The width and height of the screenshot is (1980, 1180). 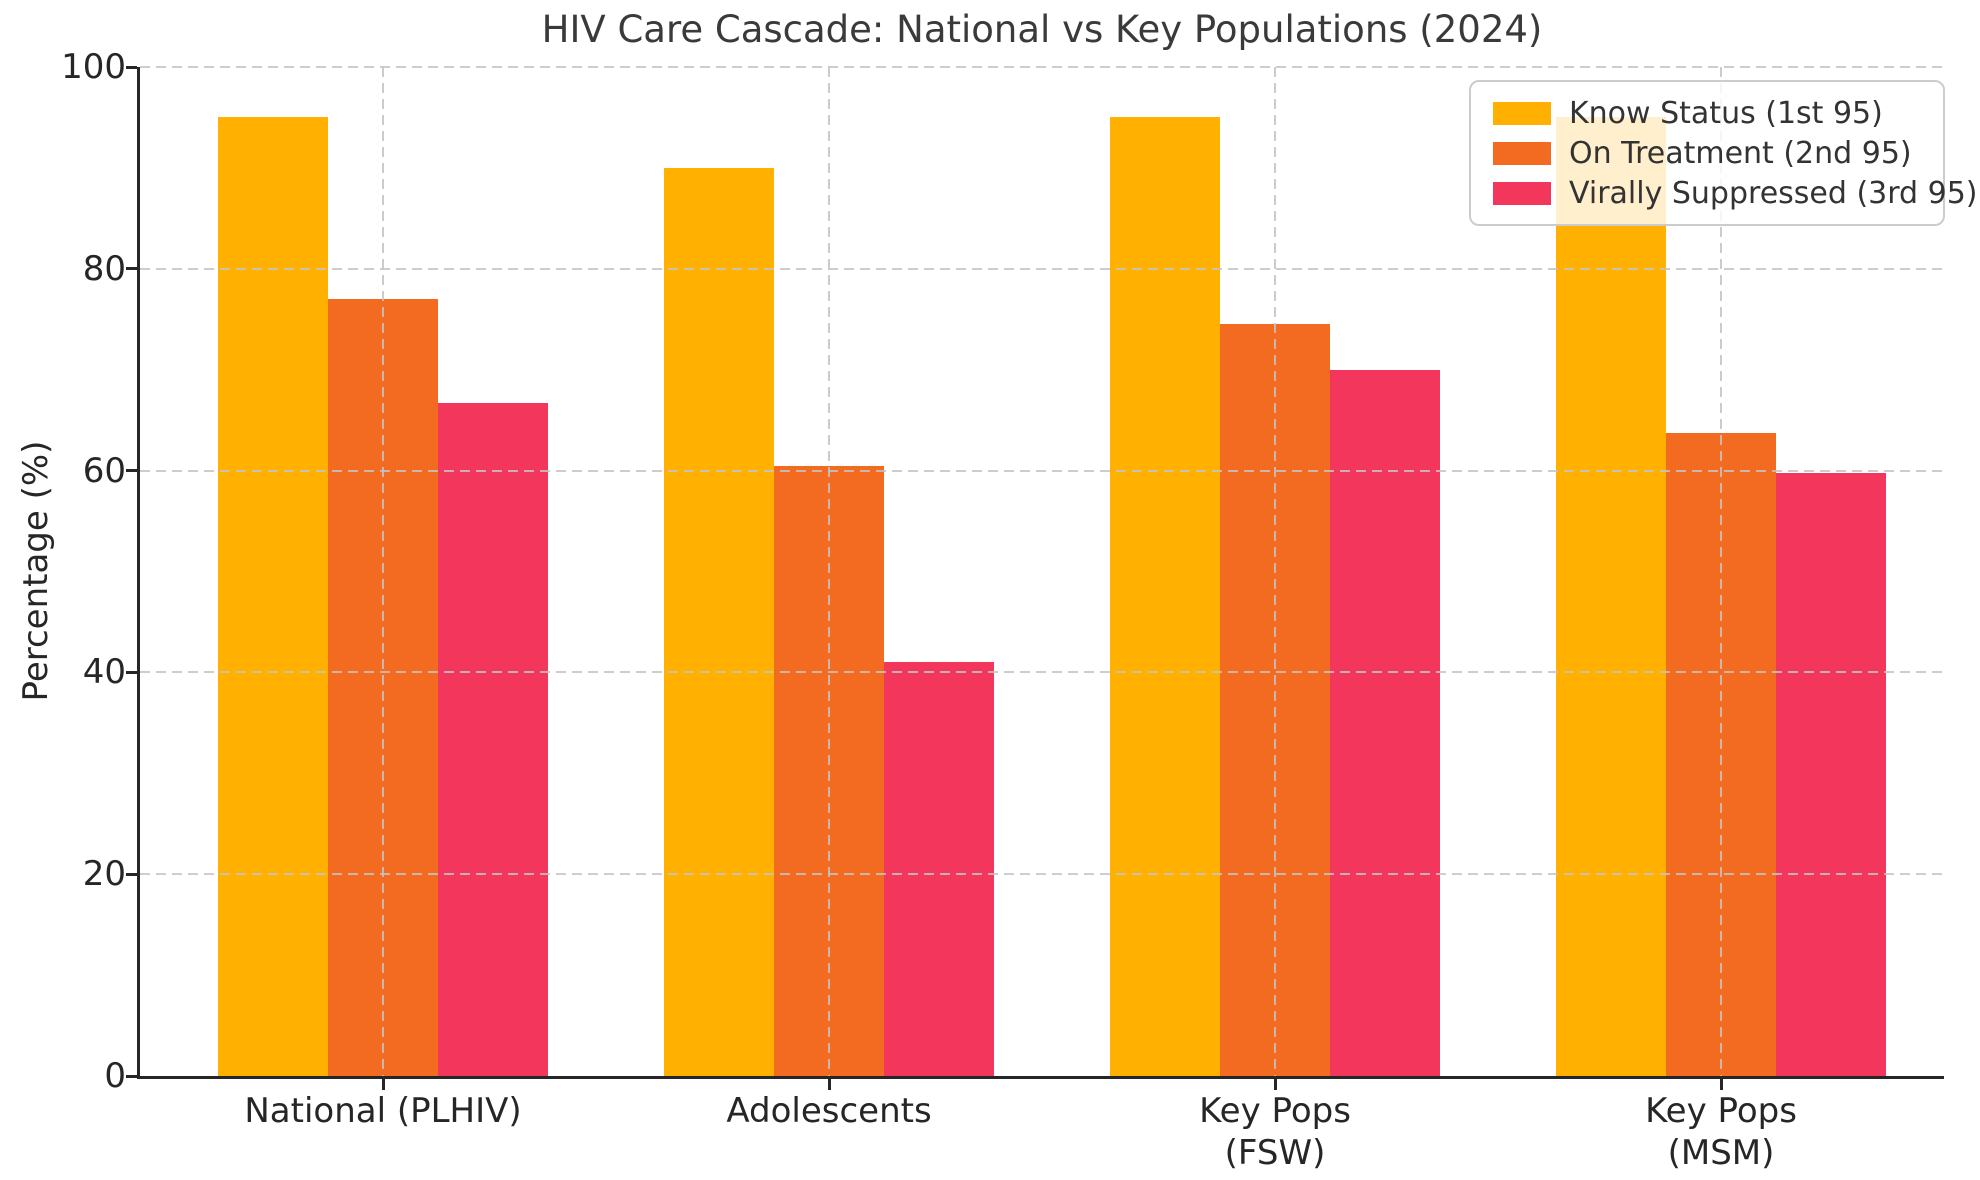 What do you see at coordinates (104, 470) in the screenshot?
I see `y-tick-label: 60` at bounding box center [104, 470].